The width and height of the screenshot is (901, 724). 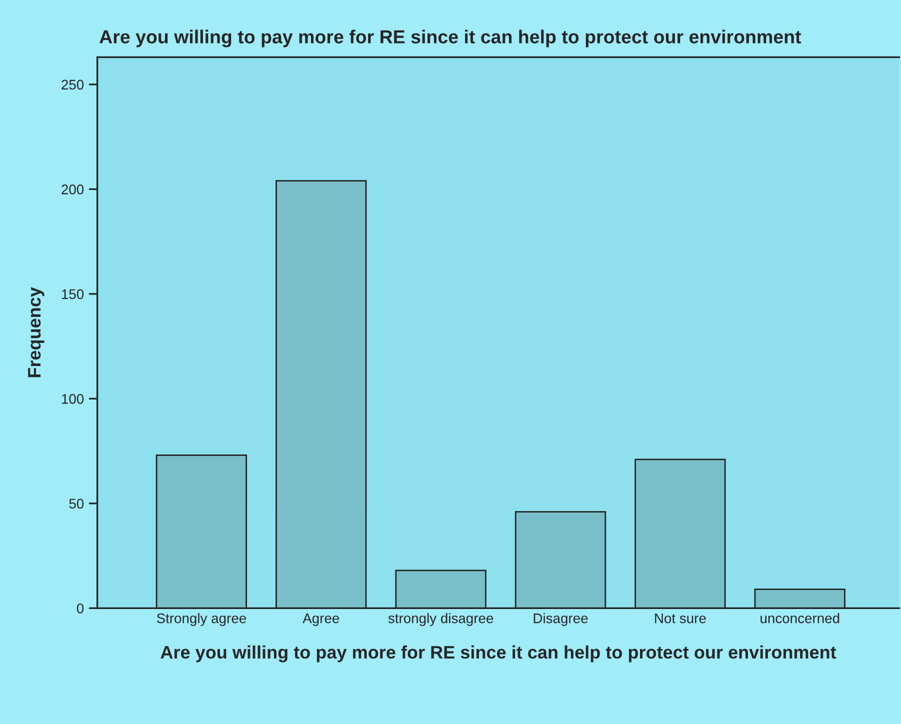 What do you see at coordinates (80, 608) in the screenshot?
I see `y-tick-label: 0` at bounding box center [80, 608].